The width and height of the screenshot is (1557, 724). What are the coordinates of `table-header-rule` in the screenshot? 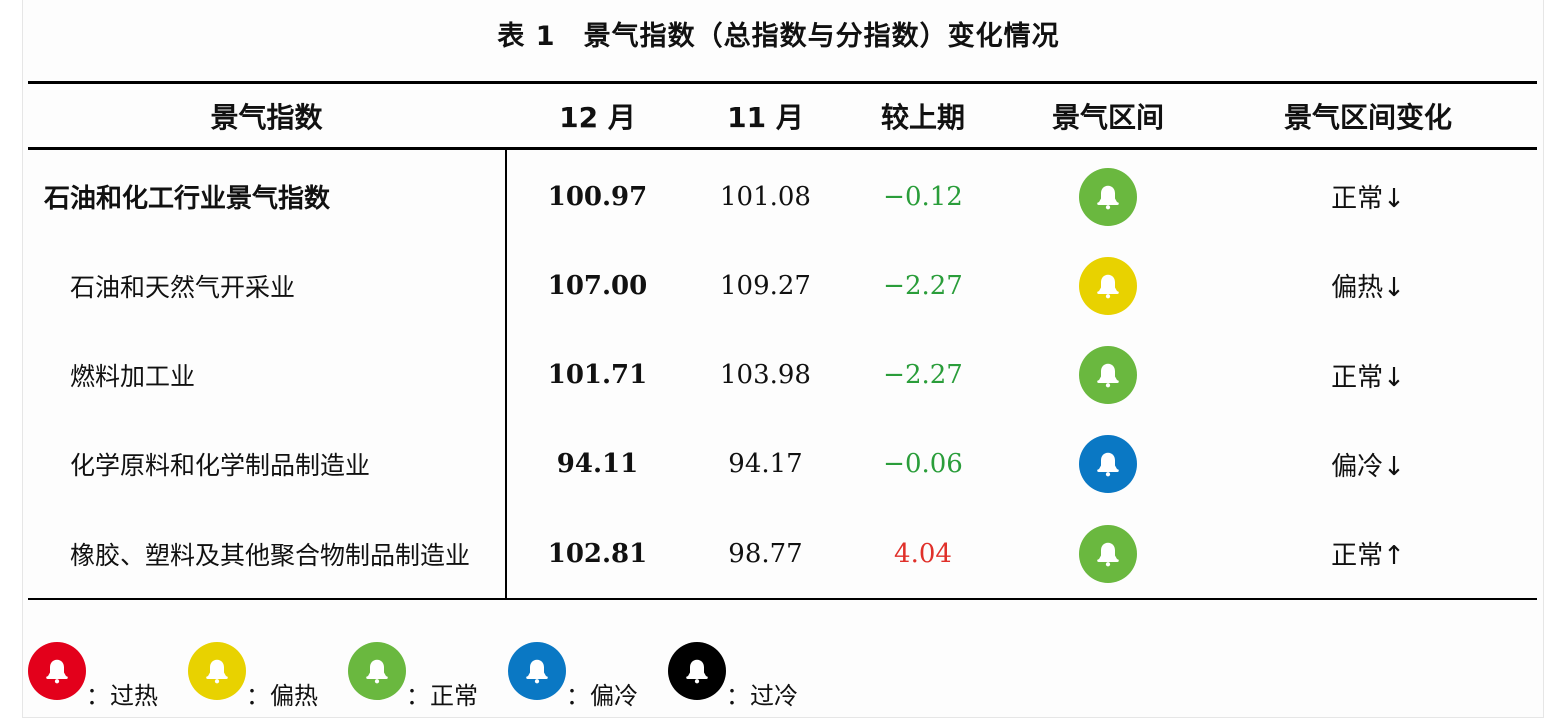 It's located at (782, 148).